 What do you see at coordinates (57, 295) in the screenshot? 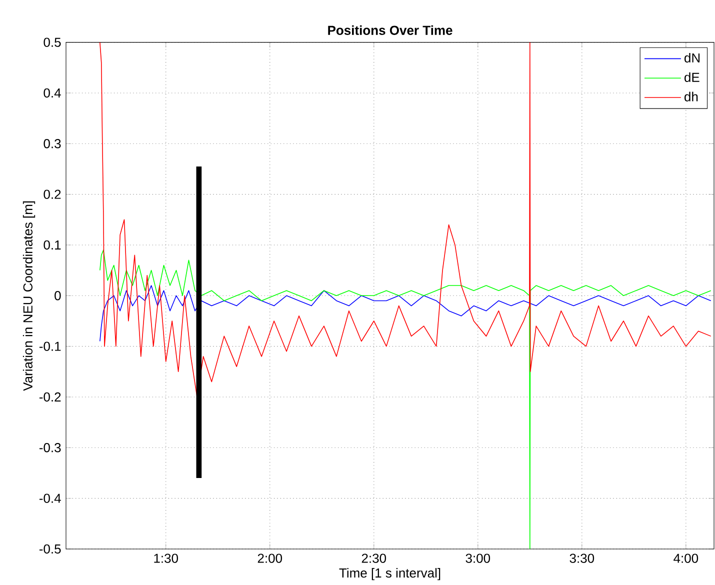
I see `y-tick-label: 0` at bounding box center [57, 295].